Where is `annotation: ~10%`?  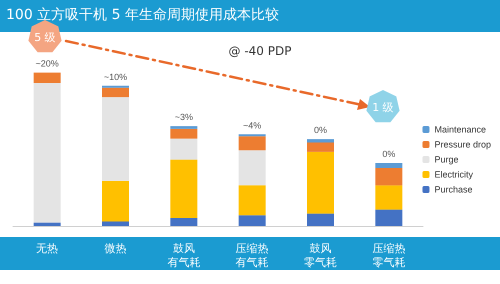 annotation: ~10% is located at coordinates (116, 77).